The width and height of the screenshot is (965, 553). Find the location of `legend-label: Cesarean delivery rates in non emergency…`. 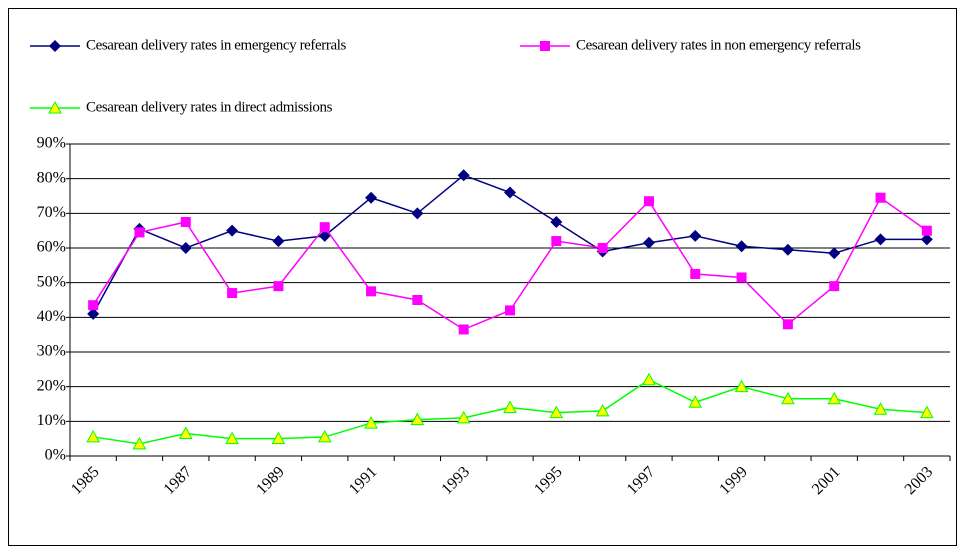

legend-label: Cesarean delivery rates in non emergency… is located at coordinates (718, 45).